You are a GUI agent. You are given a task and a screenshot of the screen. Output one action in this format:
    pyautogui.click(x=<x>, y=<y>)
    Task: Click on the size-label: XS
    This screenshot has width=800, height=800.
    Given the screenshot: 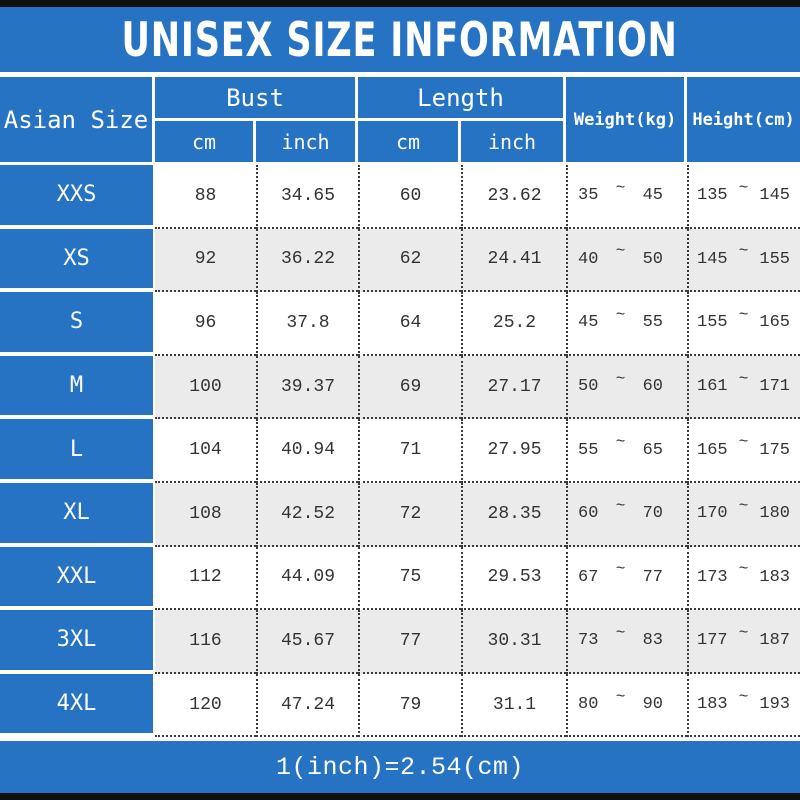 What is the action you would take?
    pyautogui.click(x=77, y=260)
    